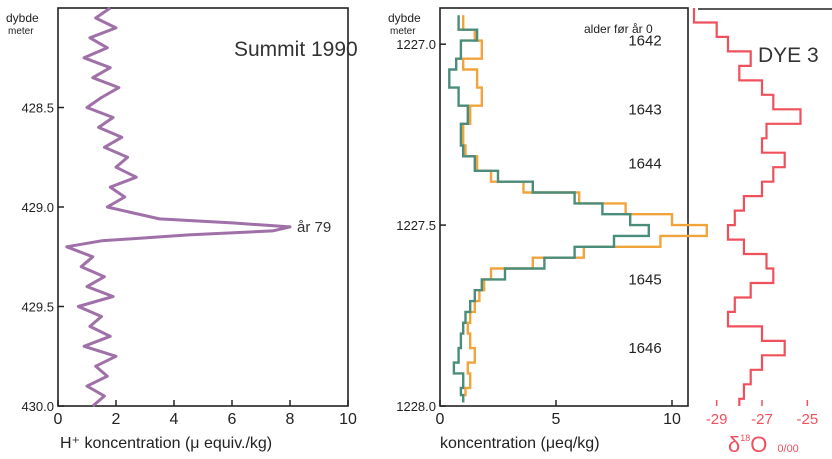  What do you see at coordinates (787, 449) in the screenshot?
I see `delta-unit: 0/00` at bounding box center [787, 449].